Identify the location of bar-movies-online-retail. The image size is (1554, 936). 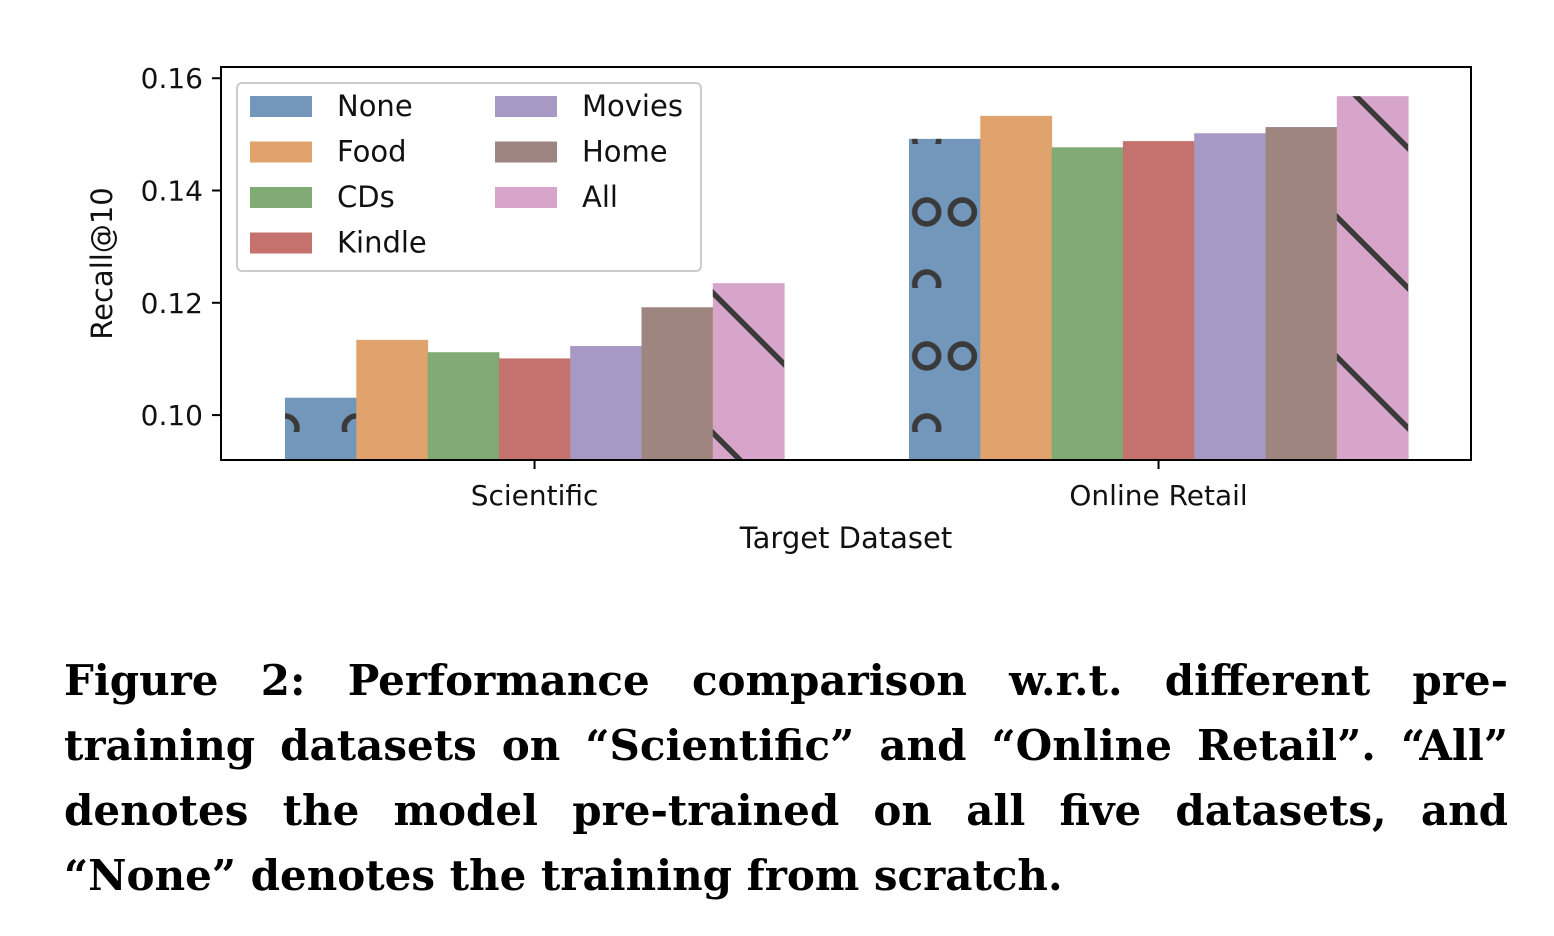
(1230, 296).